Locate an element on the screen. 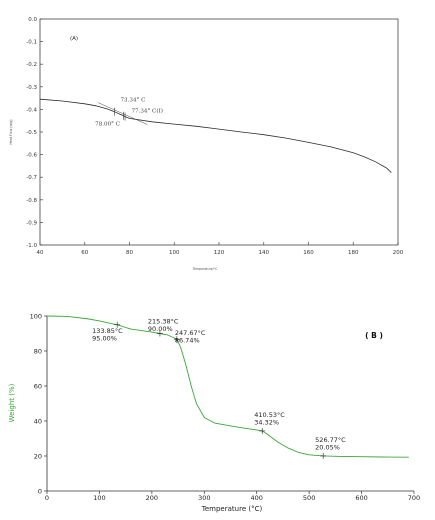  y-tick-label: -0.2 is located at coordinates (31, 65).